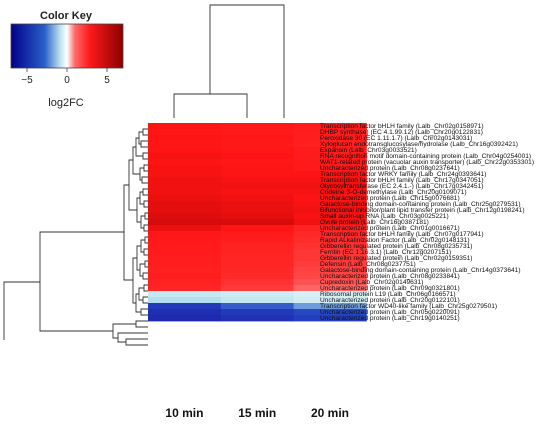 This screenshot has width=550, height=443. What do you see at coordinates (384, 216) in the screenshot?
I see `row-label: Small auxin-up RNA (Lalb_Chr03g0025221)` at bounding box center [384, 216].